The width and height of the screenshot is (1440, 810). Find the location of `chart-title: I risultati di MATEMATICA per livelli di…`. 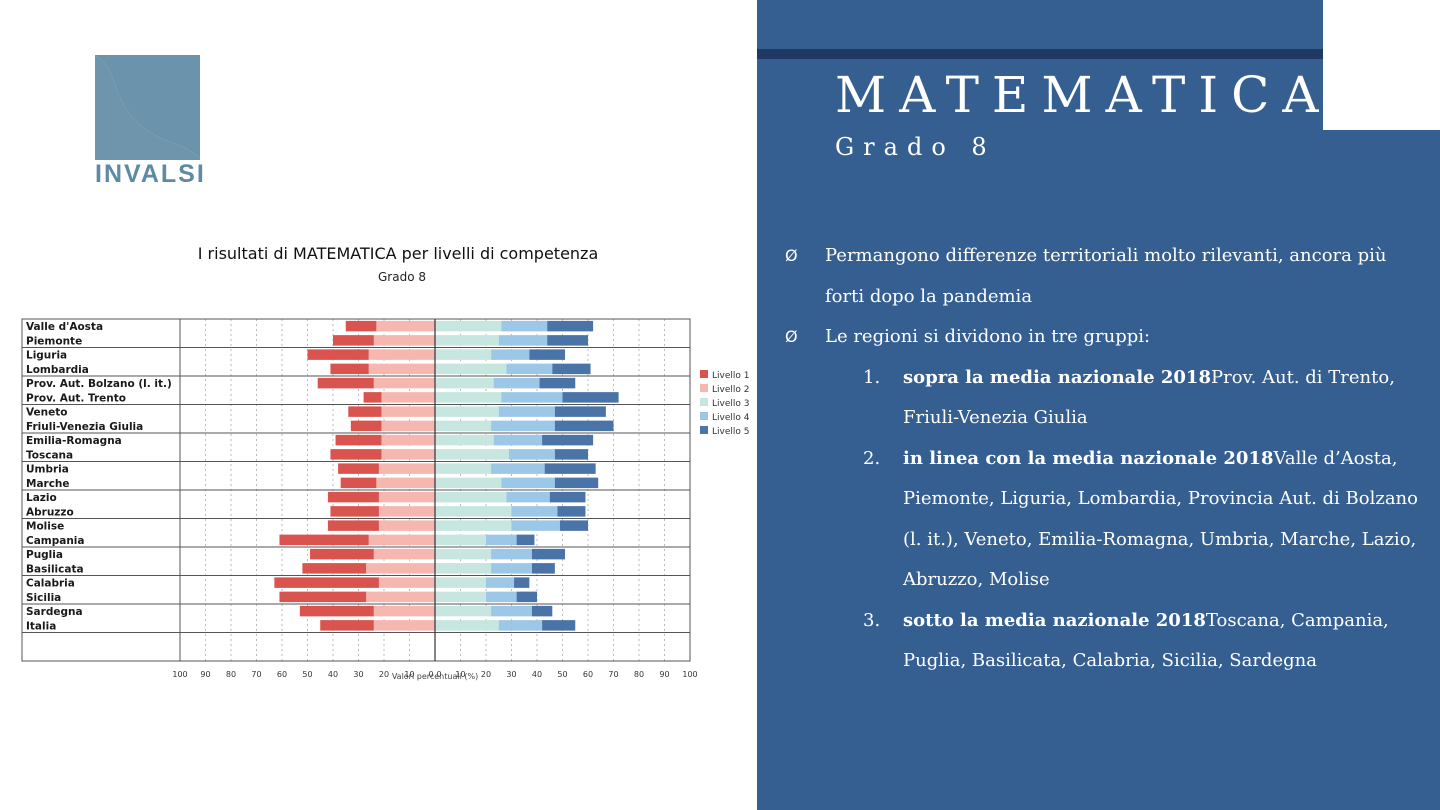

chart-title: I risultati di MATEMATICA per livelli di… is located at coordinates (398, 253).